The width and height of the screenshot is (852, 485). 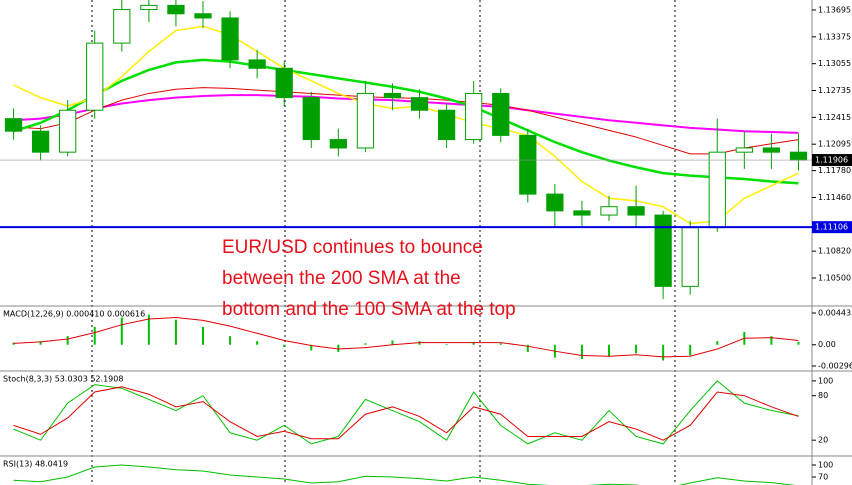 I want to click on support-label: 1.11106, so click(x=831, y=227).